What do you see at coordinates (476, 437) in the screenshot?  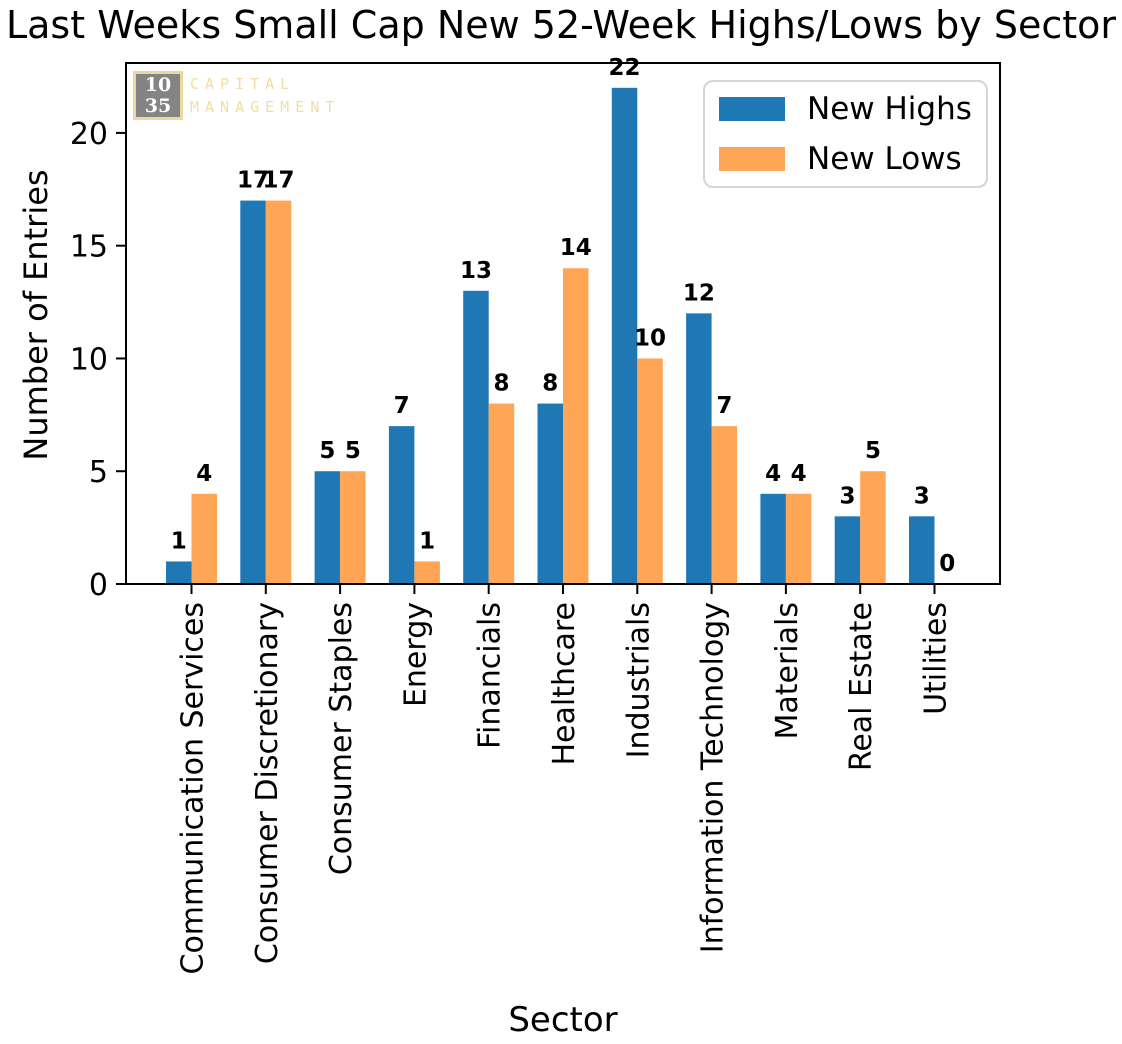 I see `bar-new-highs-financials` at bounding box center [476, 437].